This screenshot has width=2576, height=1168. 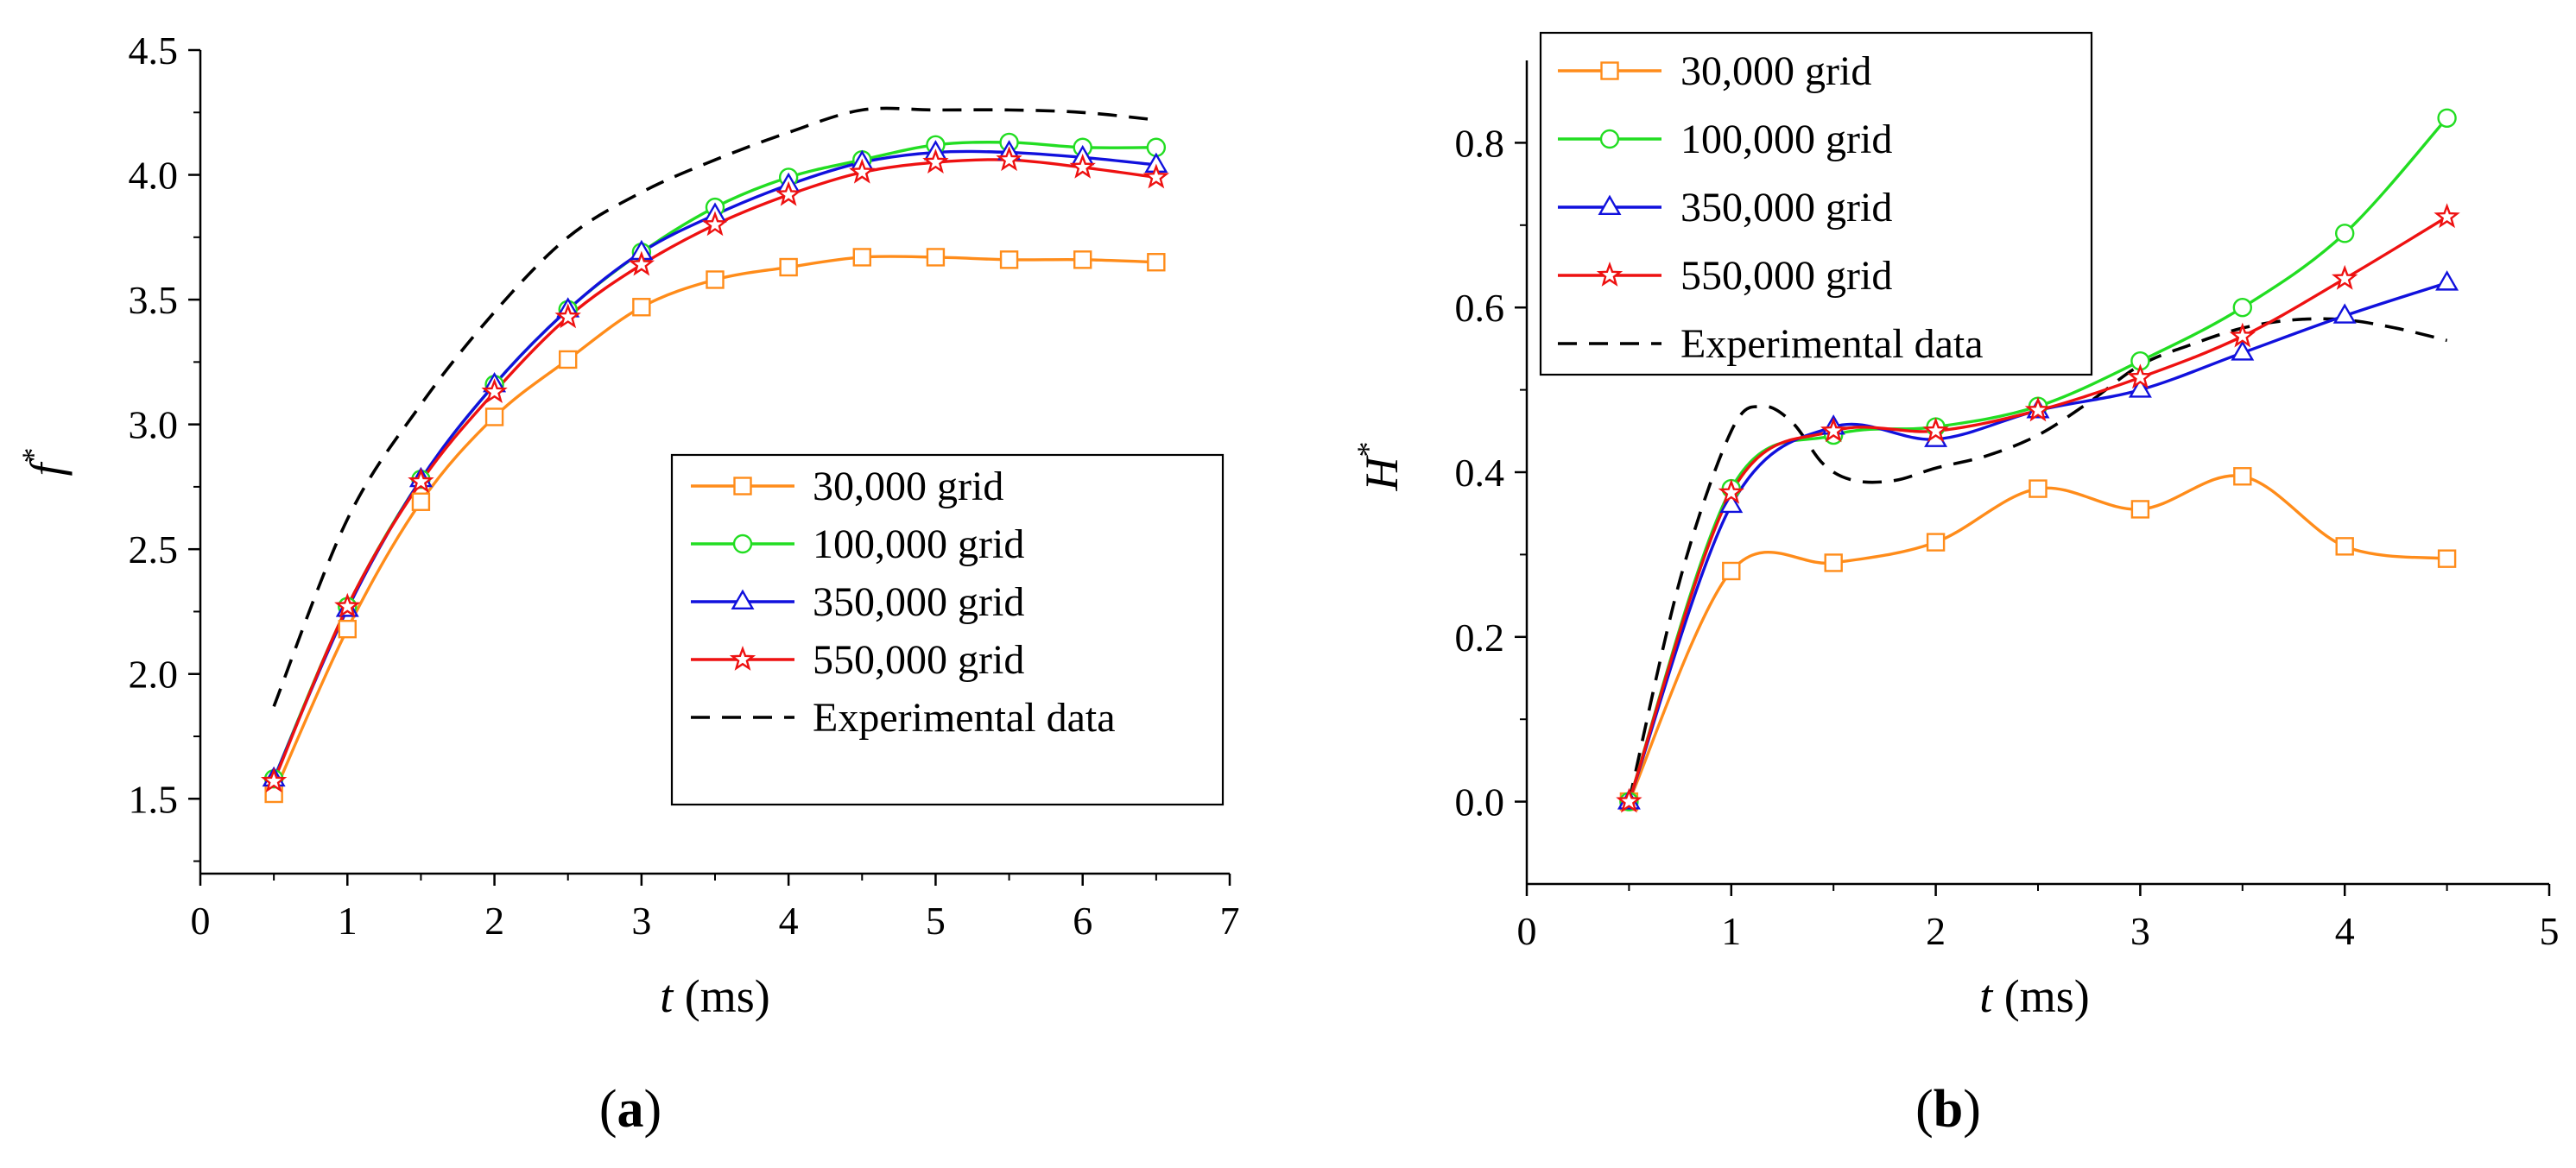 What do you see at coordinates (154, 675) in the screenshot?
I see `y-tick-label: 2.0` at bounding box center [154, 675].